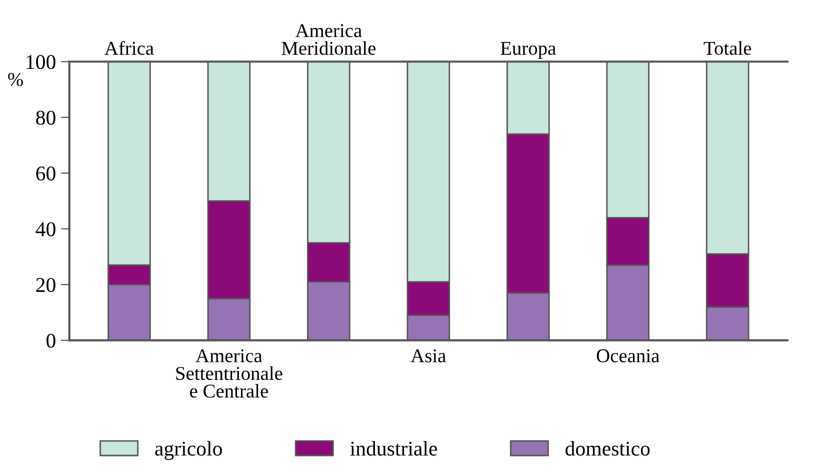 Image resolution: width=816 pixels, height=474 pixels. What do you see at coordinates (188, 450) in the screenshot?
I see `legend-label: agricolo` at bounding box center [188, 450].